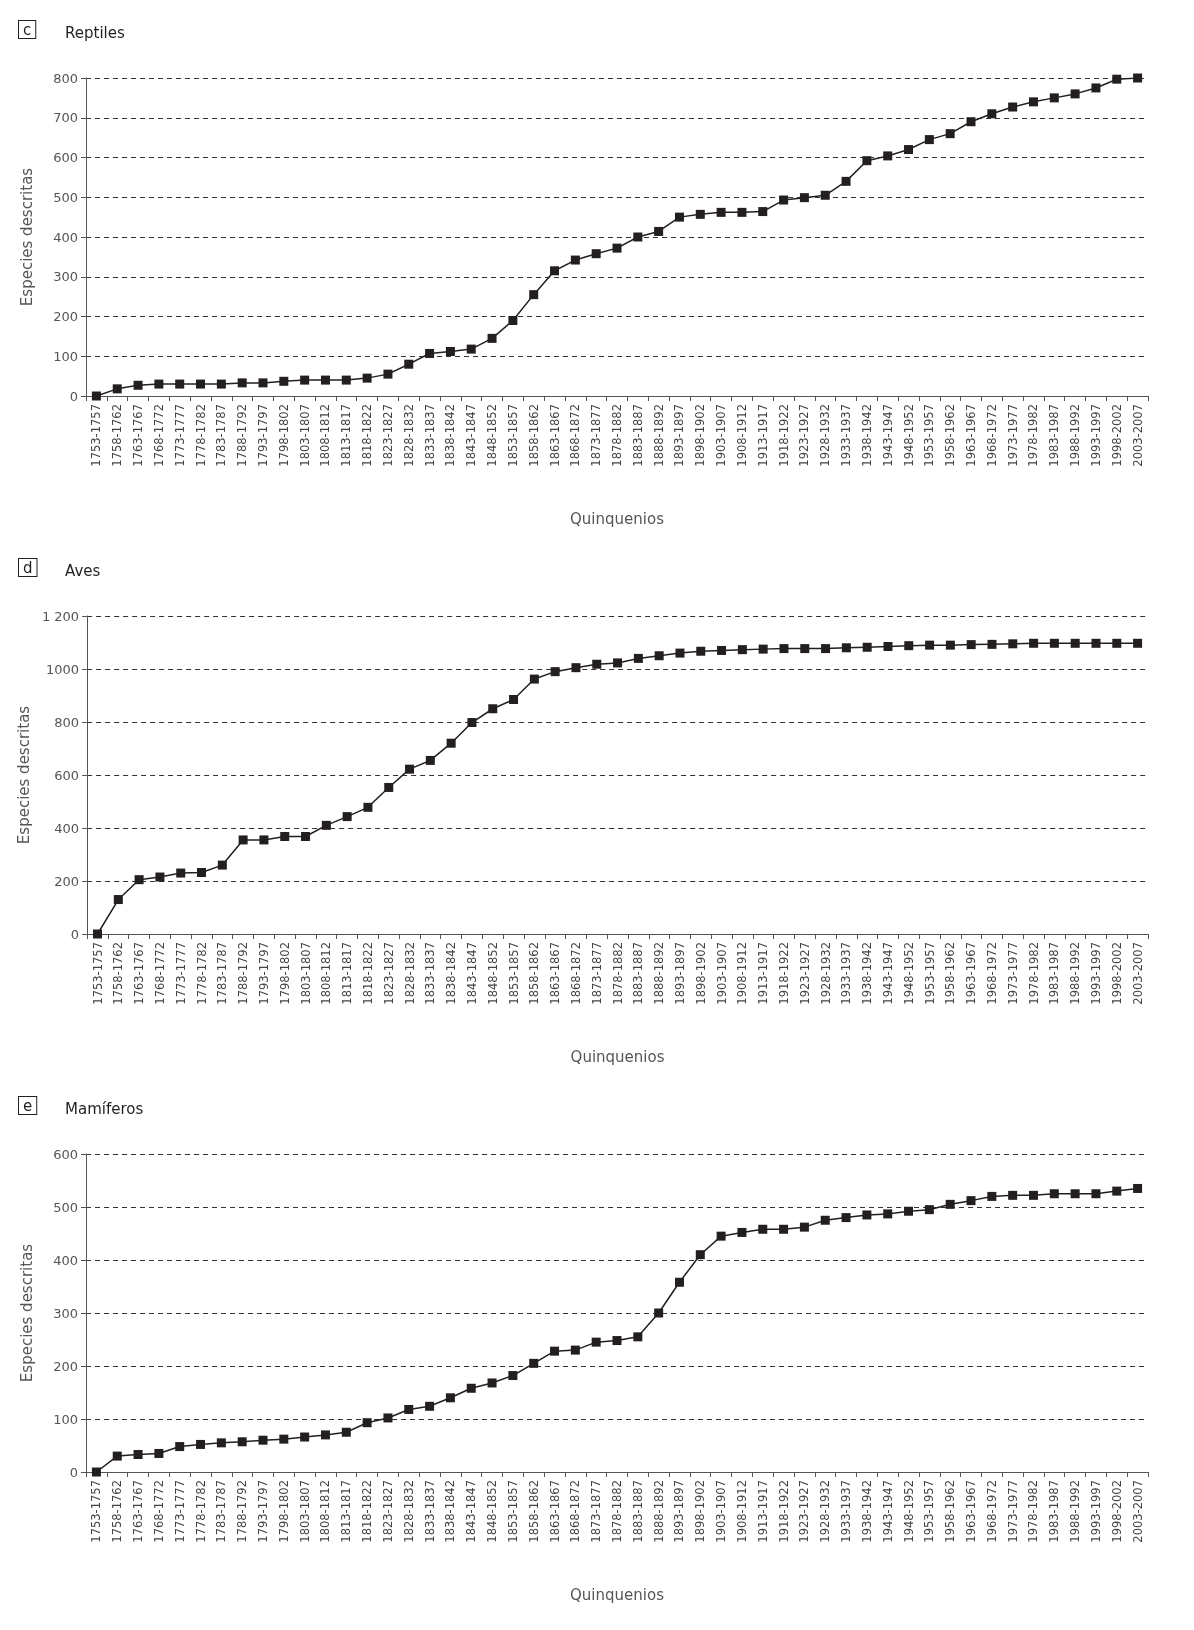  I want to click on x-tick-label: 1788-1792, so click(242, 435).